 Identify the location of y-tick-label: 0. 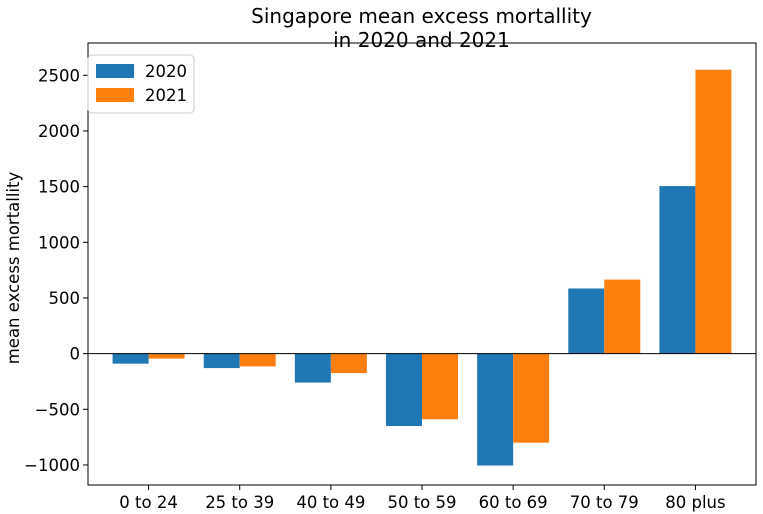
(75, 354).